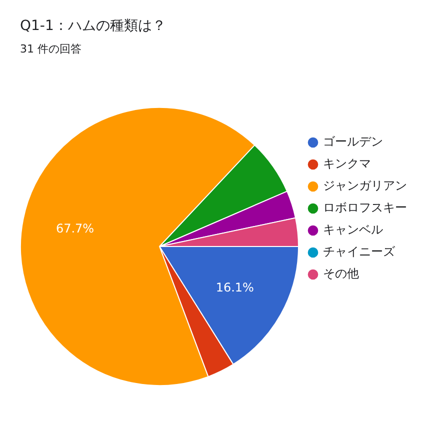 The width and height of the screenshot is (427, 427). Describe the element at coordinates (75, 229) in the screenshot. I see `data-label: 67.7%` at that location.